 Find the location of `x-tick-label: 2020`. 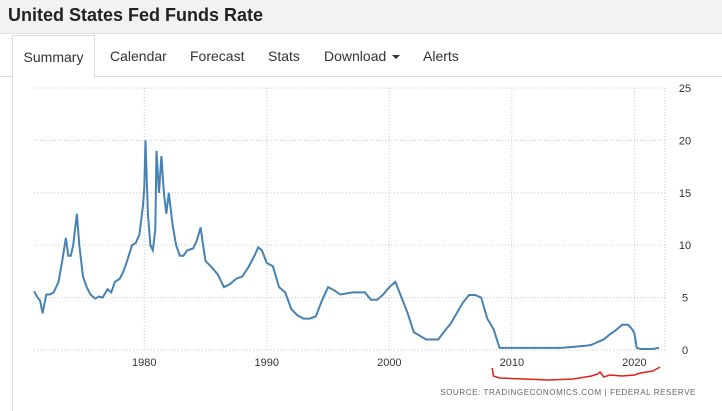

x-tick-label: 2020 is located at coordinates (634, 363).